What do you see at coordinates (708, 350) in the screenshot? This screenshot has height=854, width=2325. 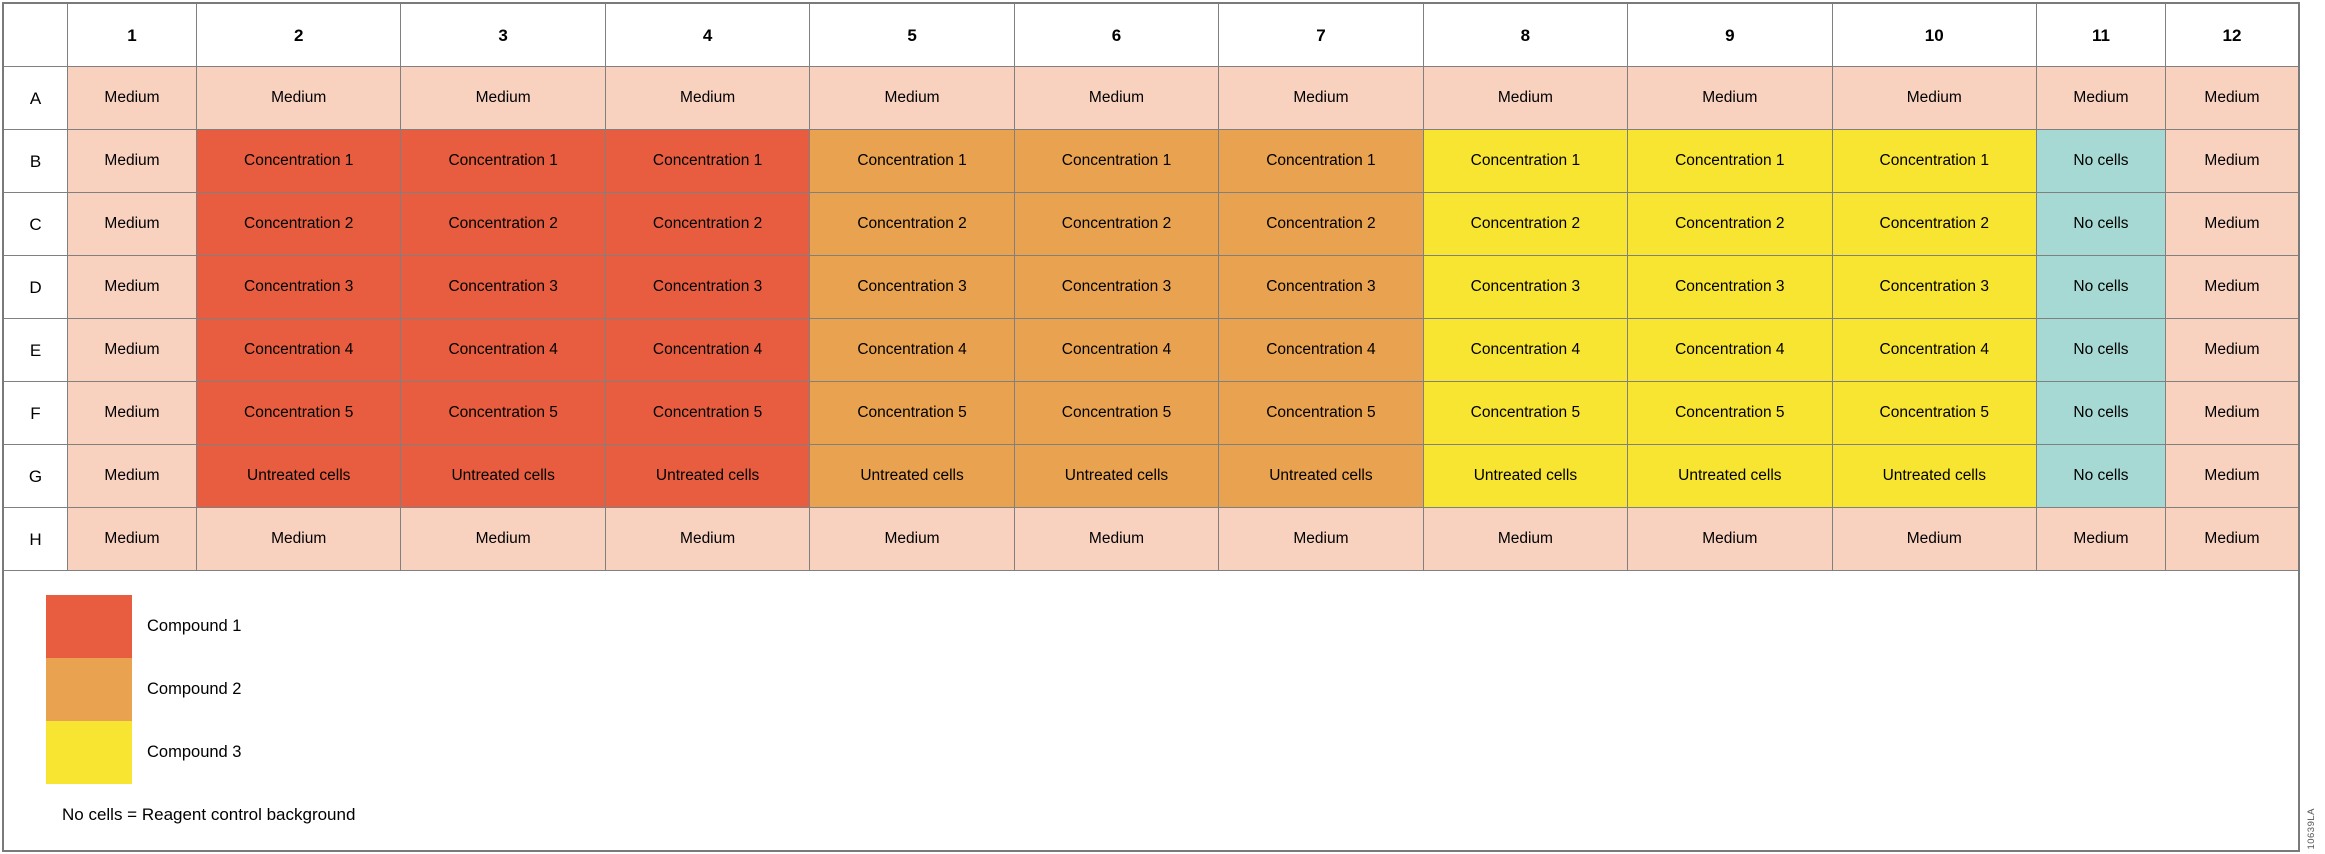 I see `well-E4: Concentration 4` at bounding box center [708, 350].